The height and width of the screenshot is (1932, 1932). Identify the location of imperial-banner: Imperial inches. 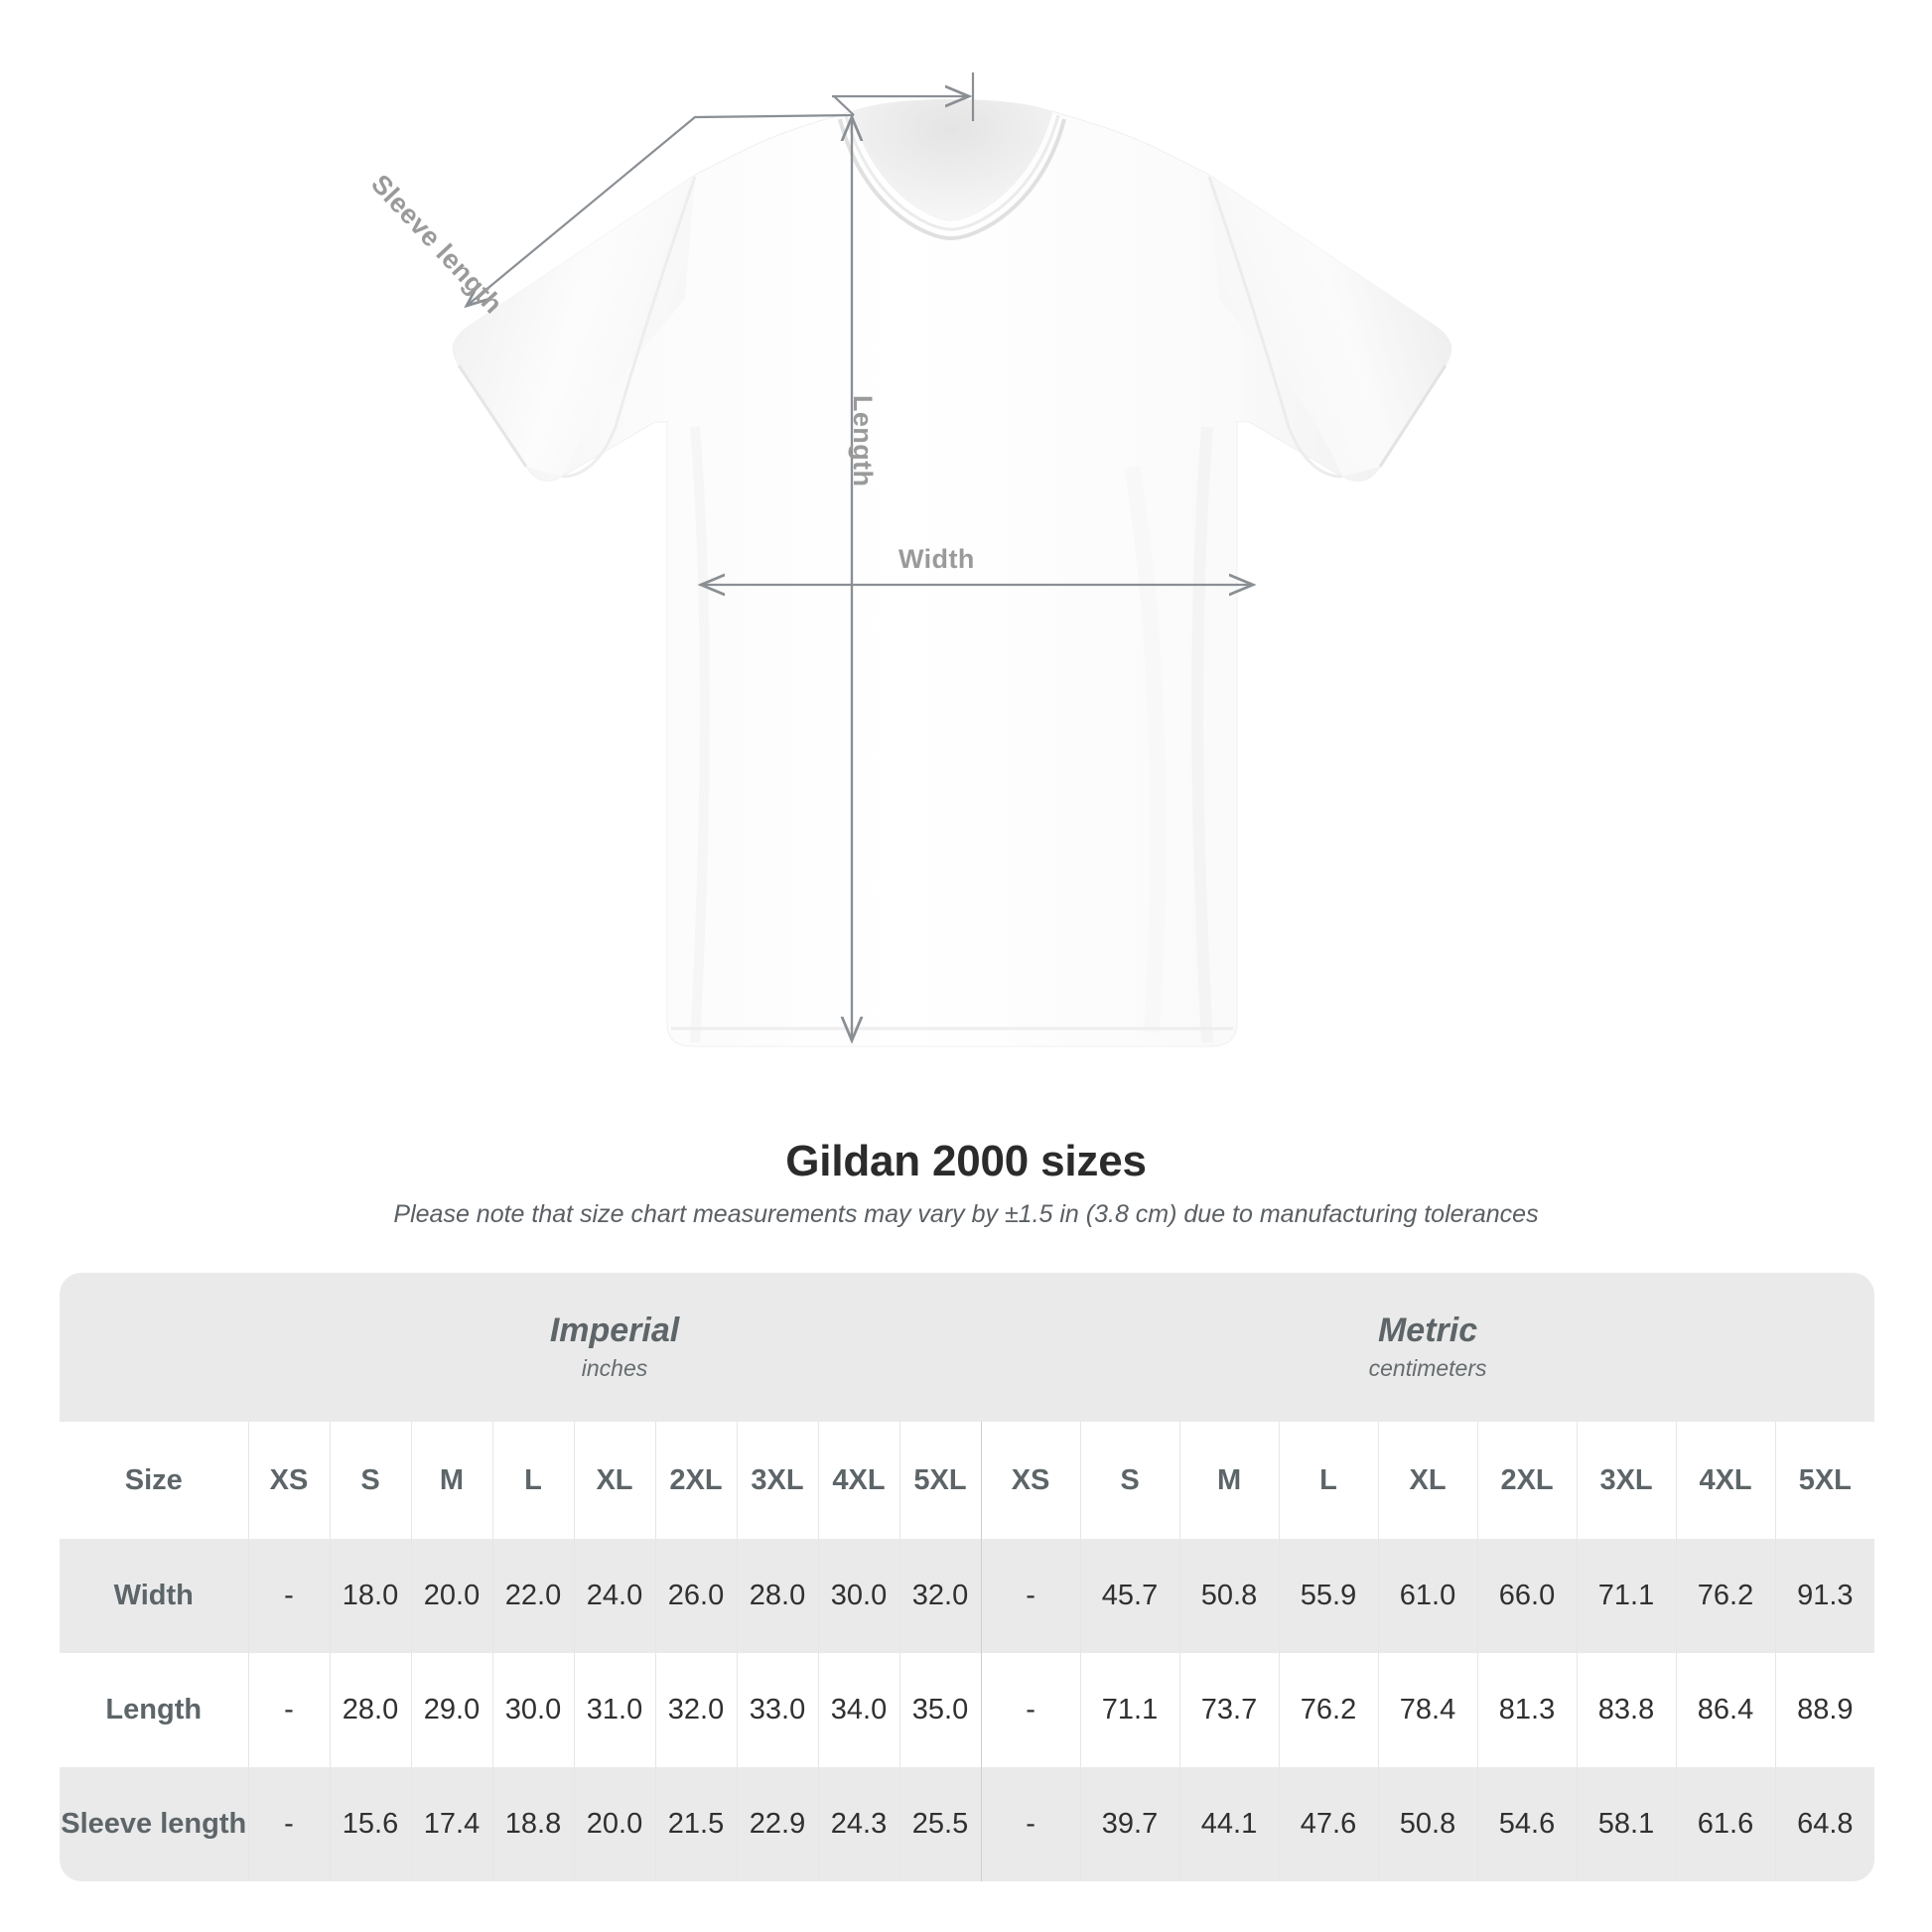
(615, 1348).